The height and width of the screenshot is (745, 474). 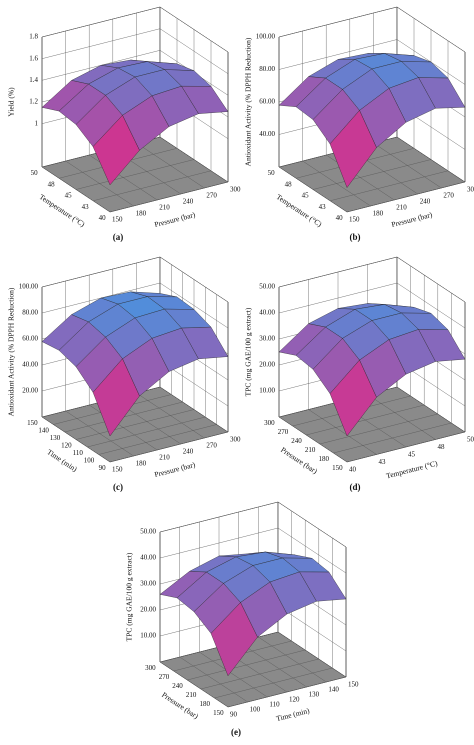 I want to click on x-tick-label: 140, so click(x=333, y=689).